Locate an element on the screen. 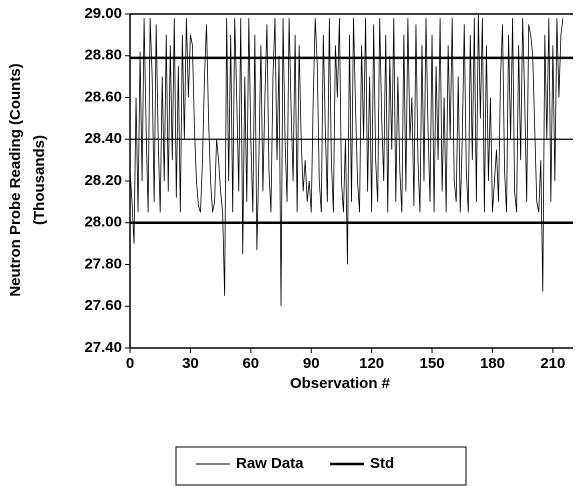  x-tick-label: 150 is located at coordinates (432, 363).